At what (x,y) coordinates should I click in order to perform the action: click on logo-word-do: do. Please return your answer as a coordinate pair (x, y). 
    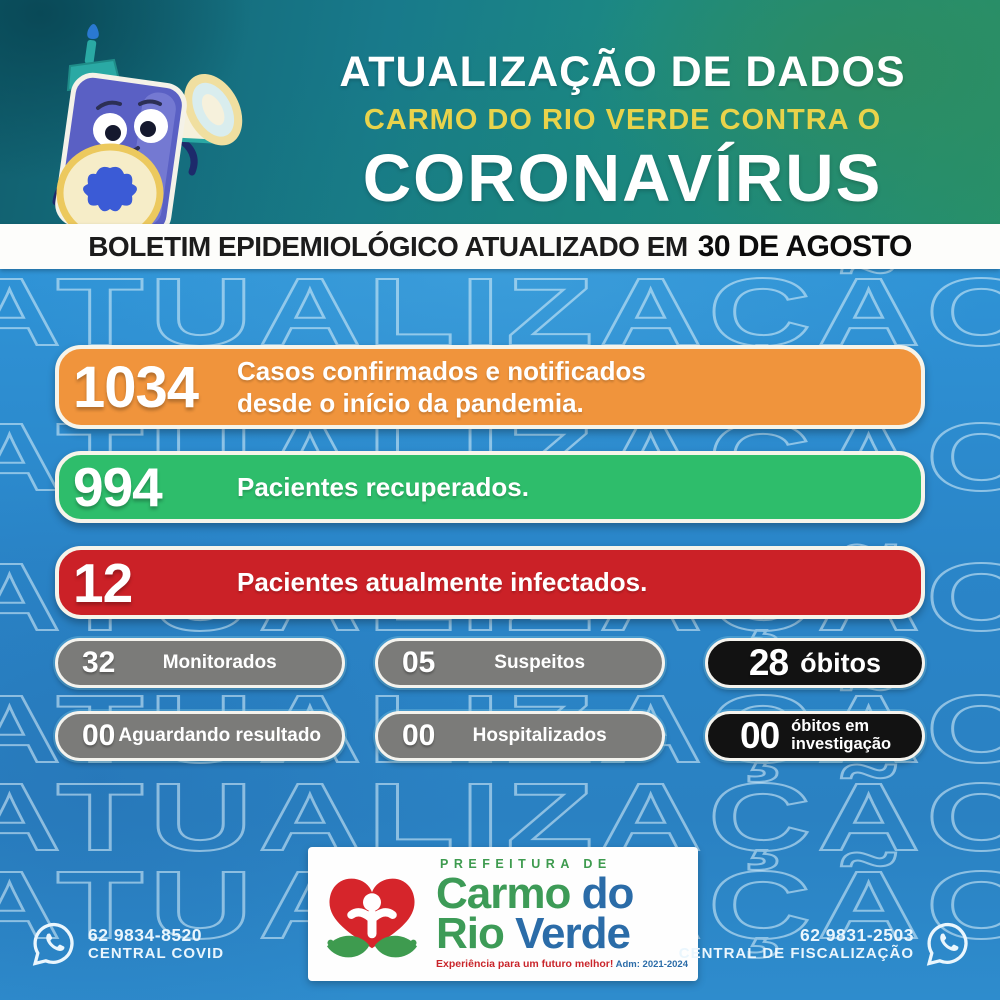
    Looking at the image, I should click on (602, 893).